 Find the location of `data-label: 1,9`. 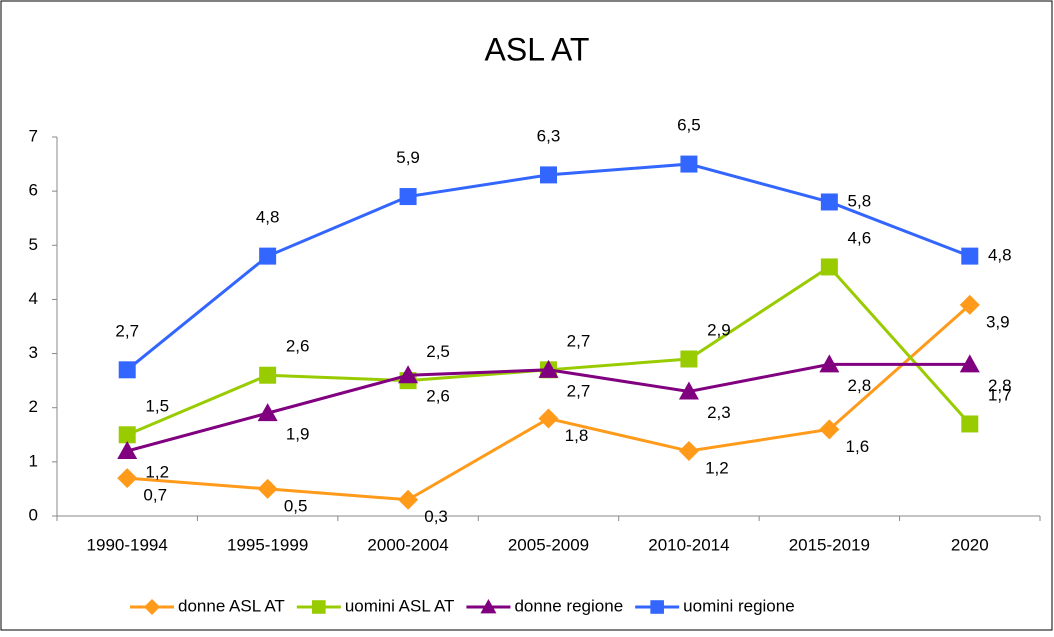

data-label: 1,9 is located at coordinates (298, 434).